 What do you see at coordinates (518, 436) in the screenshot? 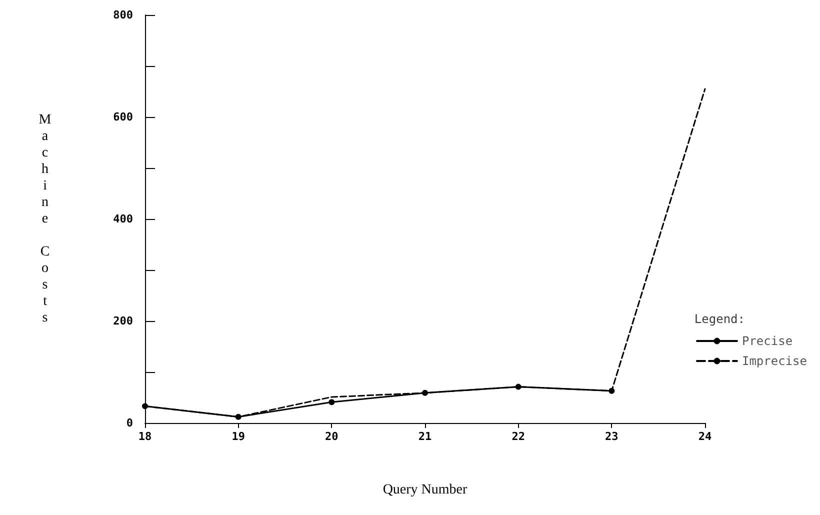
I see `x-tick-label: 22` at bounding box center [518, 436].